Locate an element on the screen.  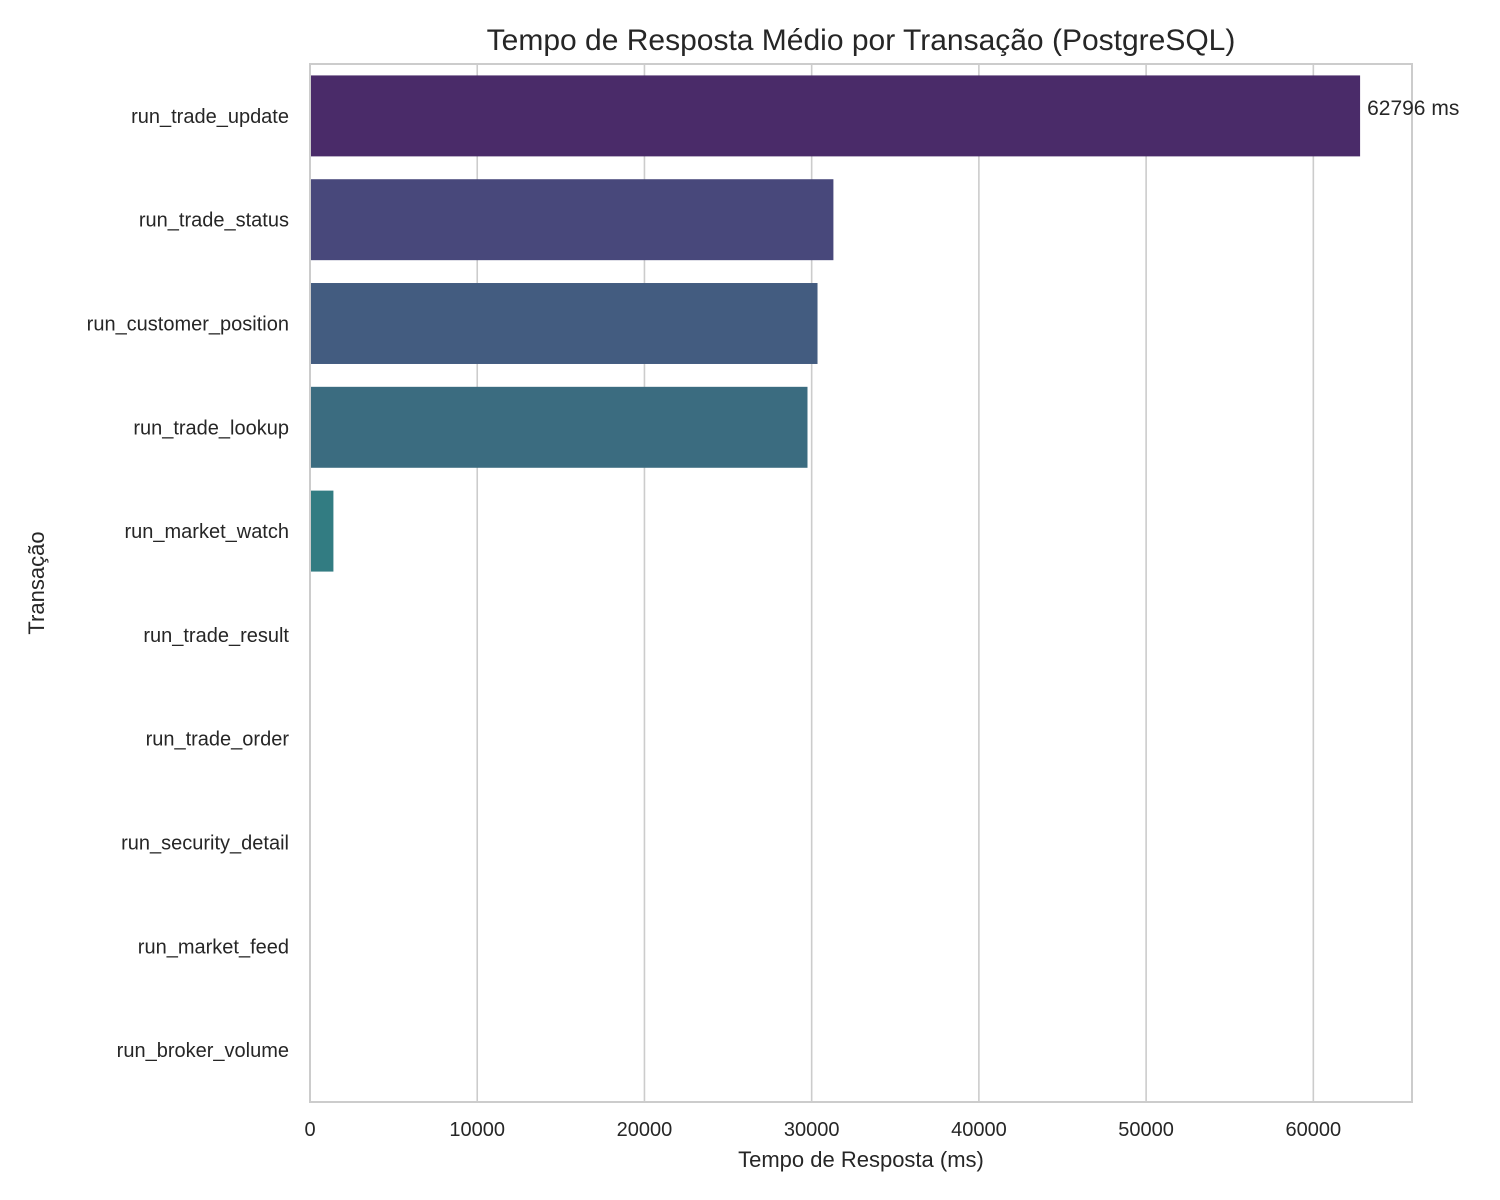
y-tick-label: run_security_detail is located at coordinates (205, 844).